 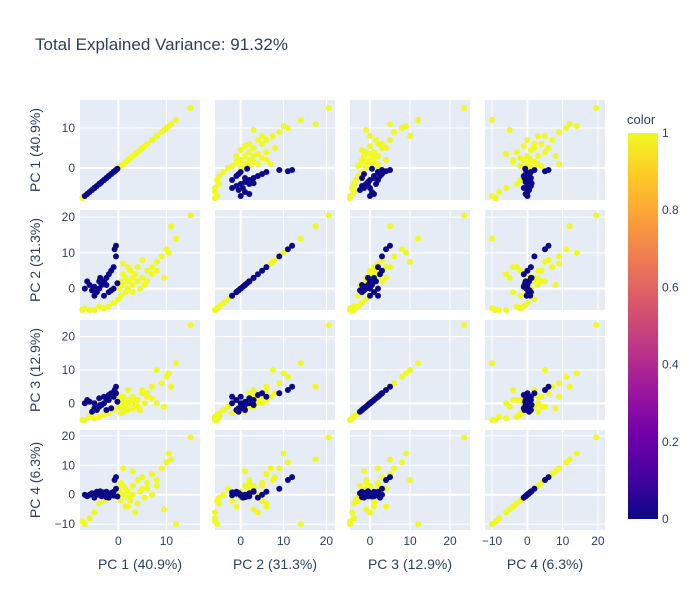 What do you see at coordinates (69, 436) in the screenshot?
I see `y-tick-label: 20` at bounding box center [69, 436].